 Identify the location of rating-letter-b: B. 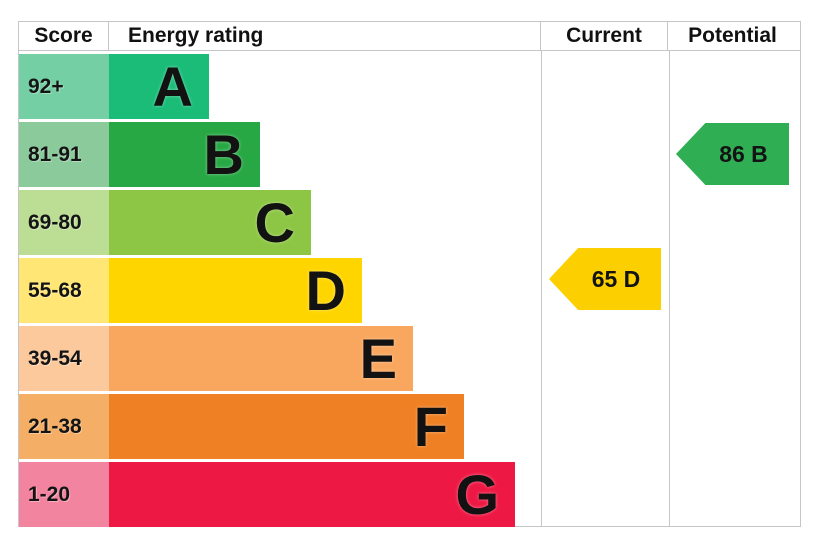
(223, 154).